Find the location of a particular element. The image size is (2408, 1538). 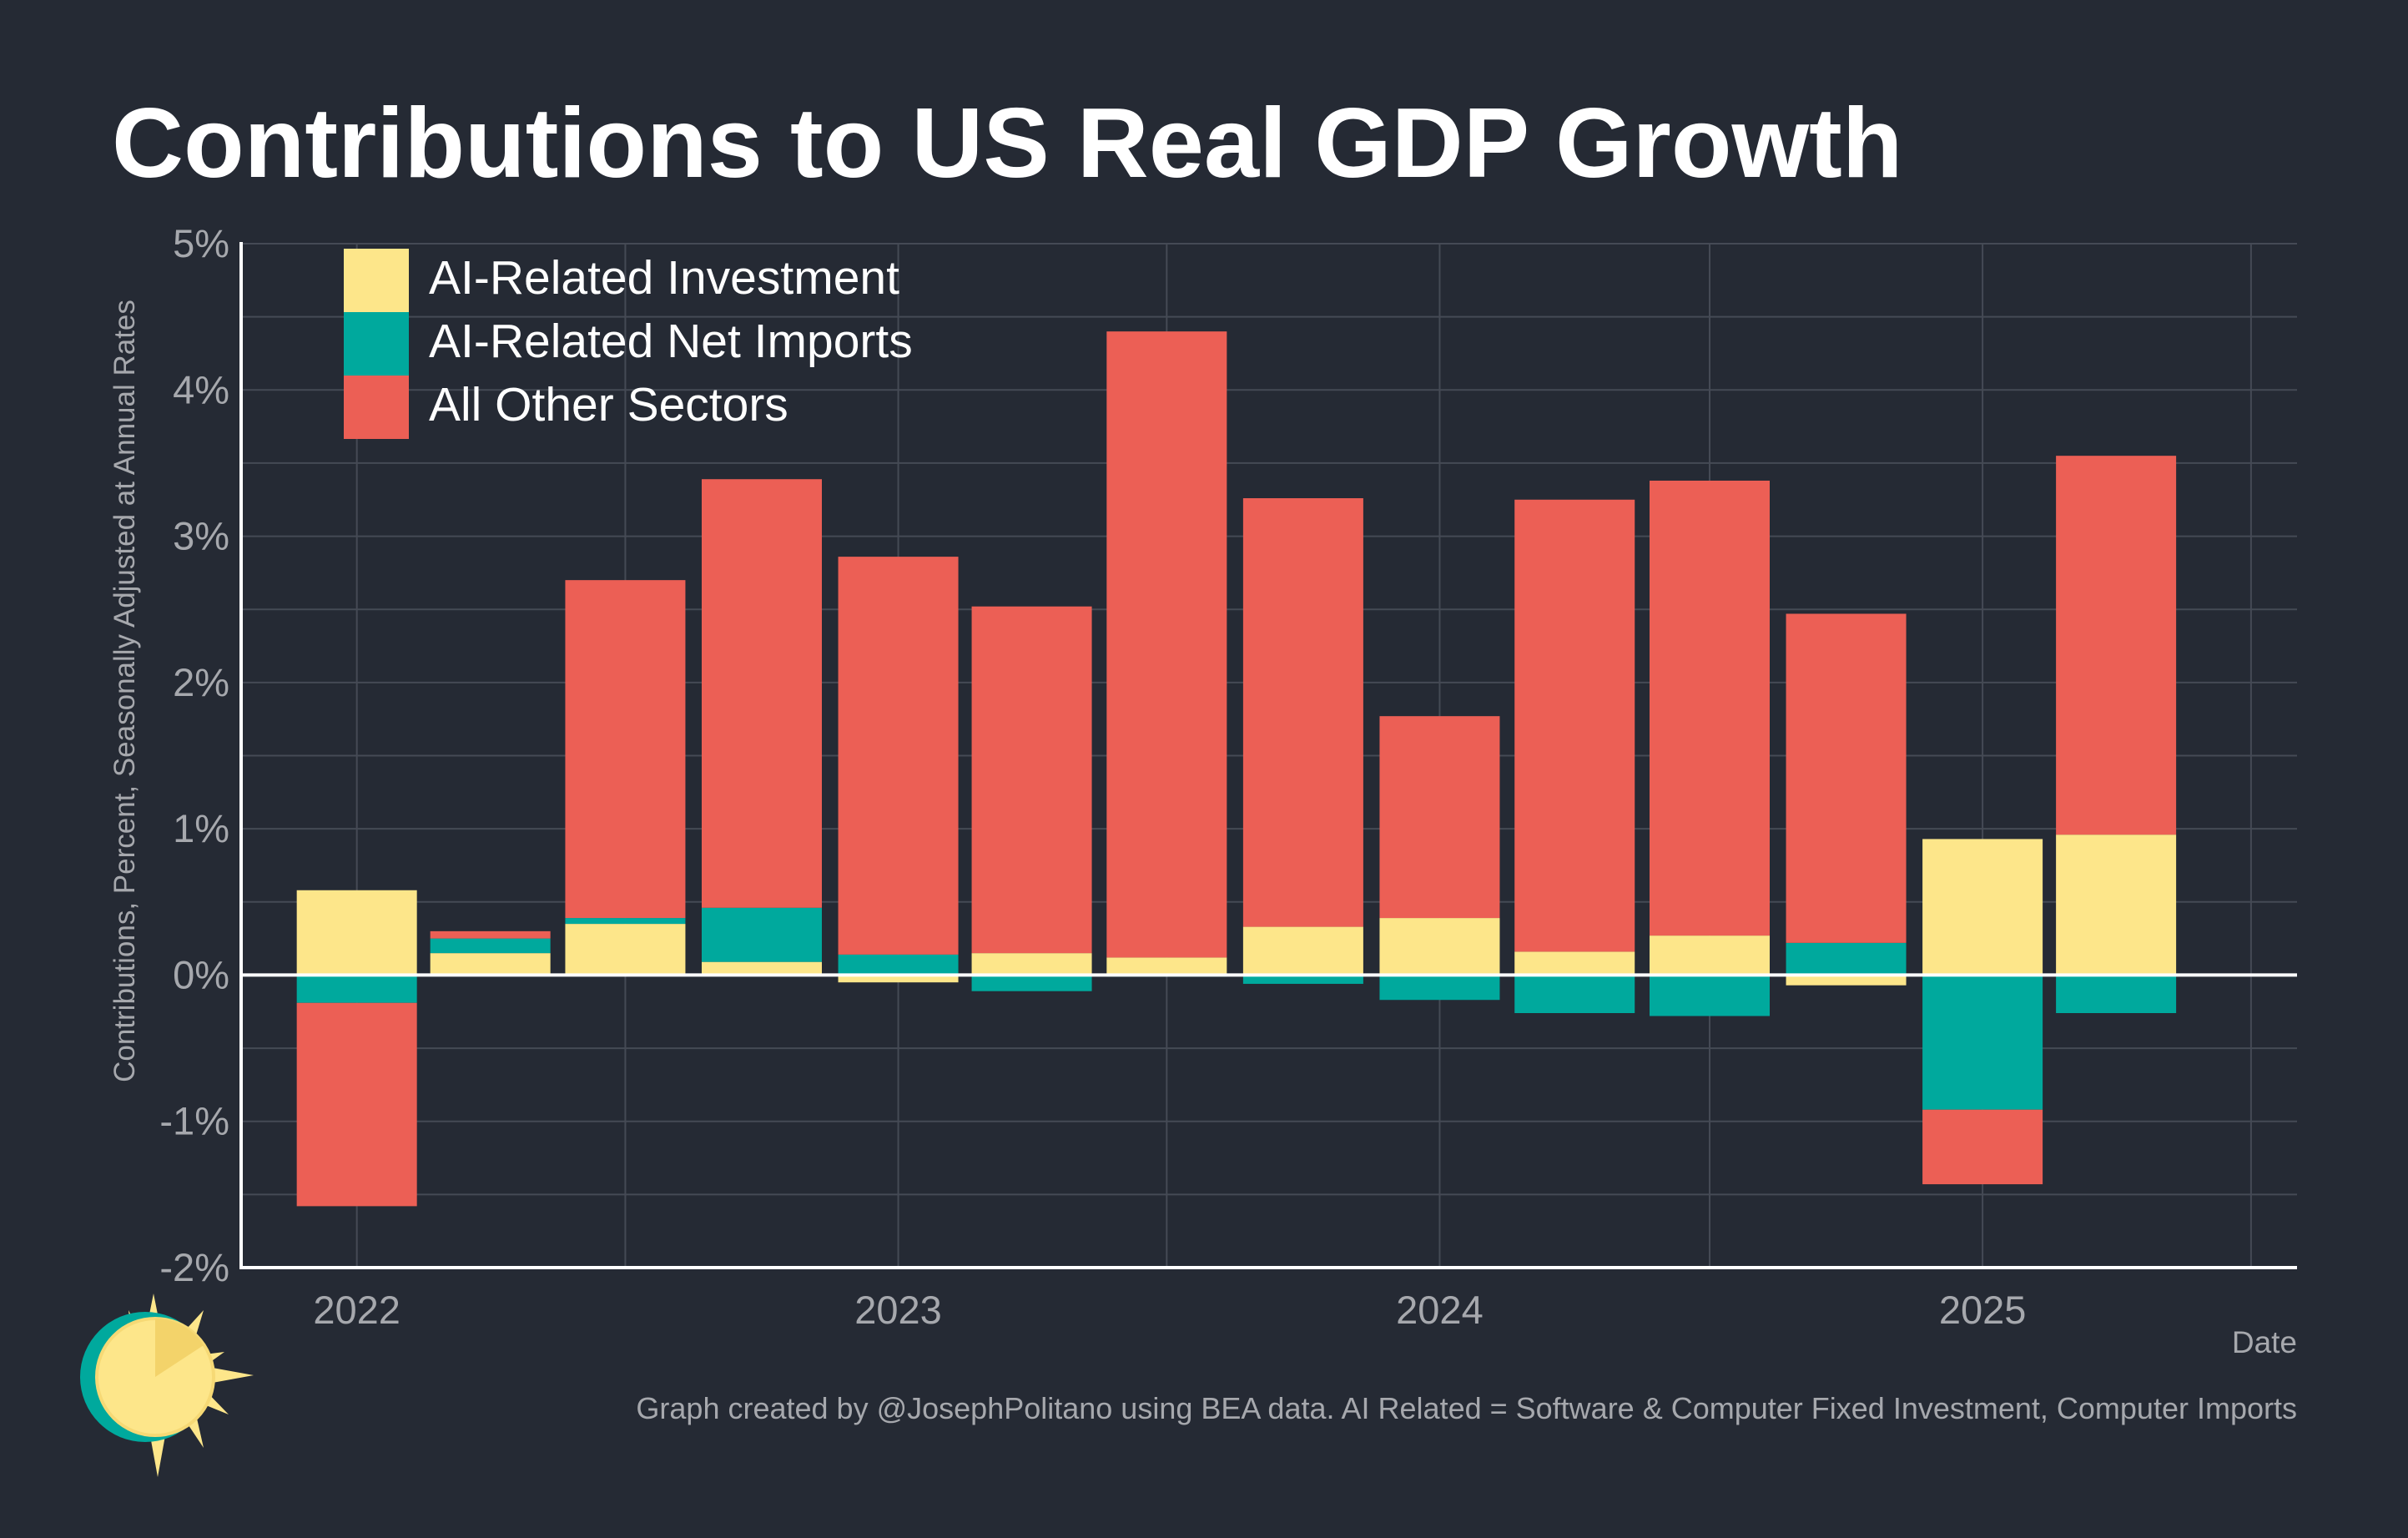

legend-label: AI-Related Investment is located at coordinates (664, 278).